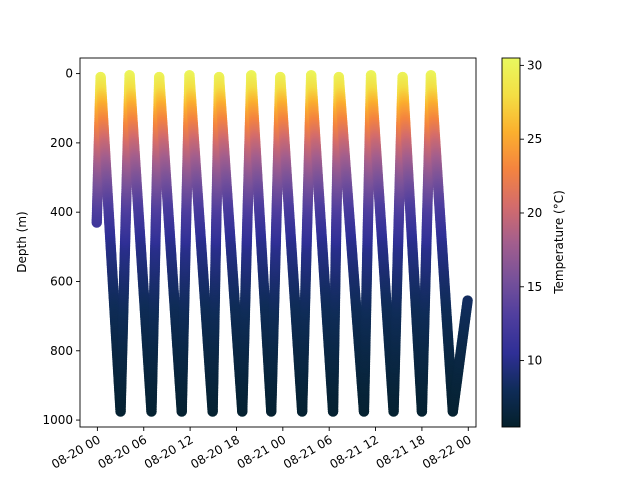 This screenshot has height=484, width=640. I want to click on colorbar-axis: 10 15 20 25 30, so click(531, 213).